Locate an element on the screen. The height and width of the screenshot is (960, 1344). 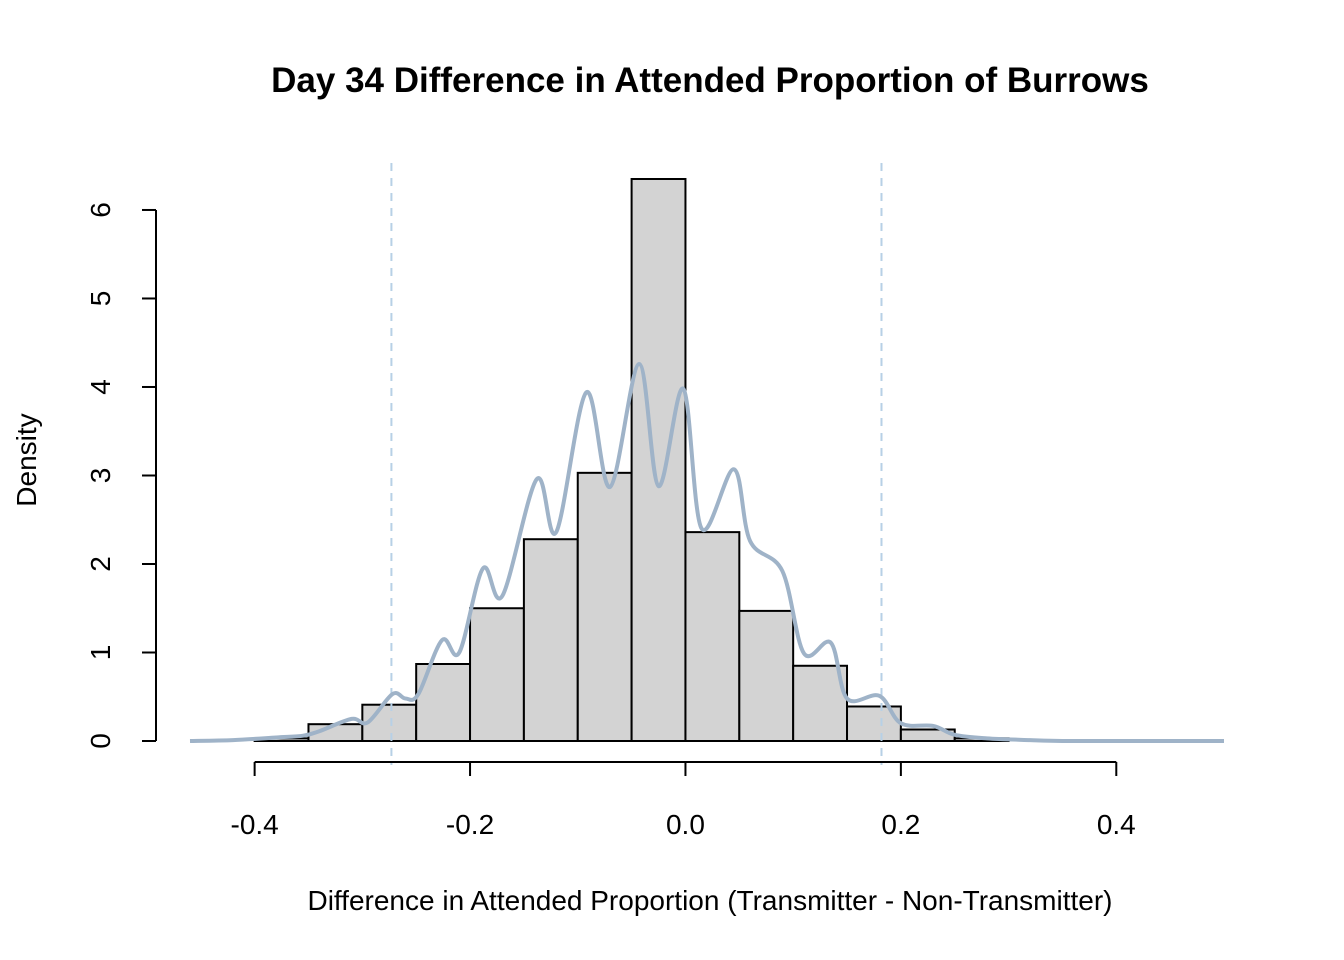
y-tick-label: 0 is located at coordinates (100, 741).